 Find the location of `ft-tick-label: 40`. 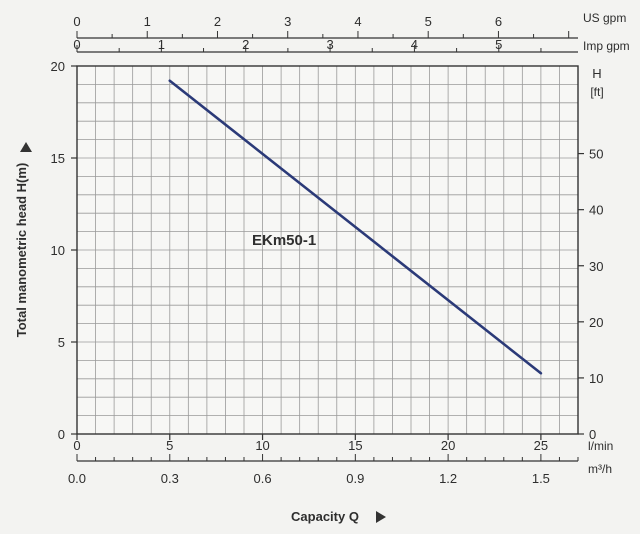

ft-tick-label: 40 is located at coordinates (596, 210).